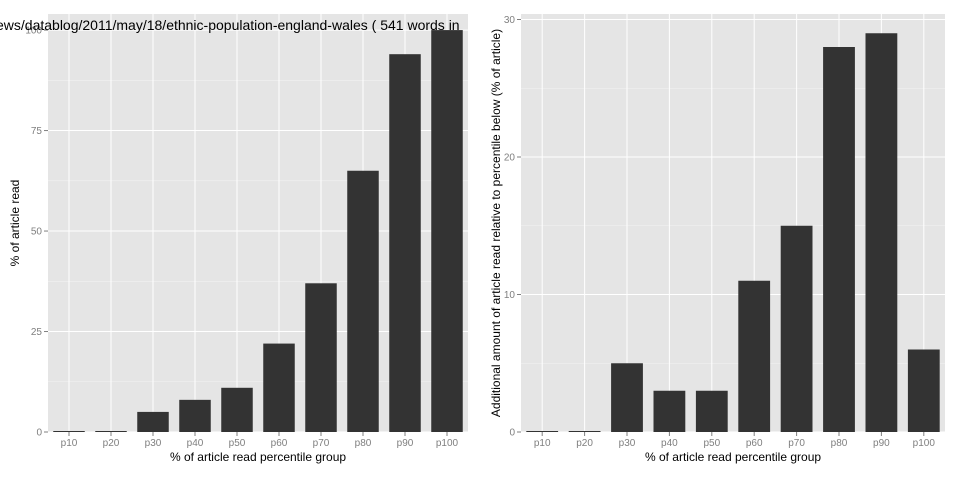 This screenshot has height=485, width=960. Describe the element at coordinates (37, 232) in the screenshot. I see `y-tick-label: 50` at that location.